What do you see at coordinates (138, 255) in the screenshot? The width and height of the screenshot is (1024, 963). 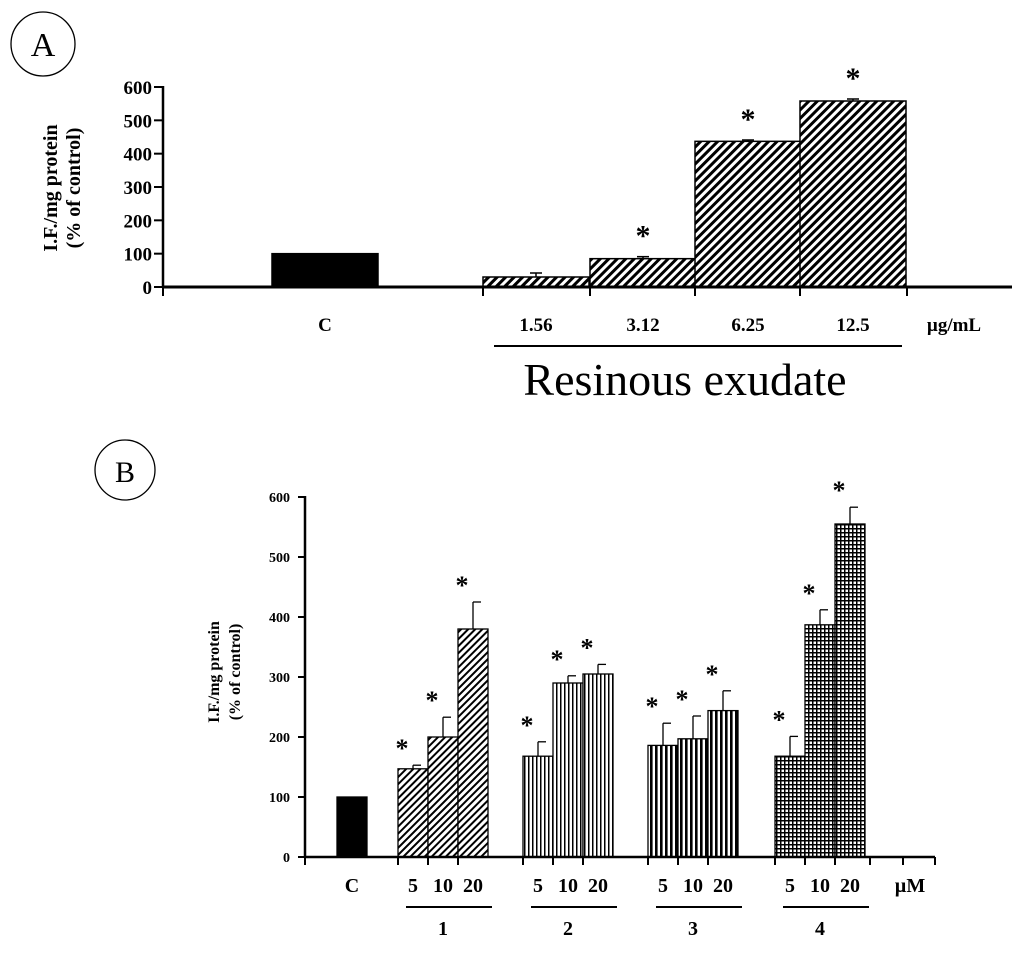 I see `panel-a-ytick-label: 100` at bounding box center [138, 255].